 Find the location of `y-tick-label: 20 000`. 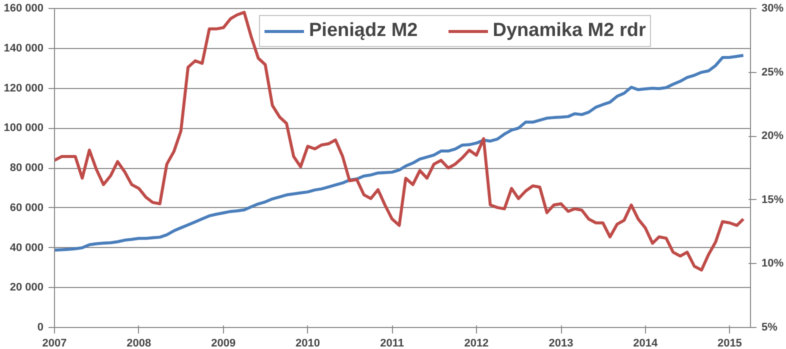

y-tick-label: 20 000 is located at coordinates (27, 288).